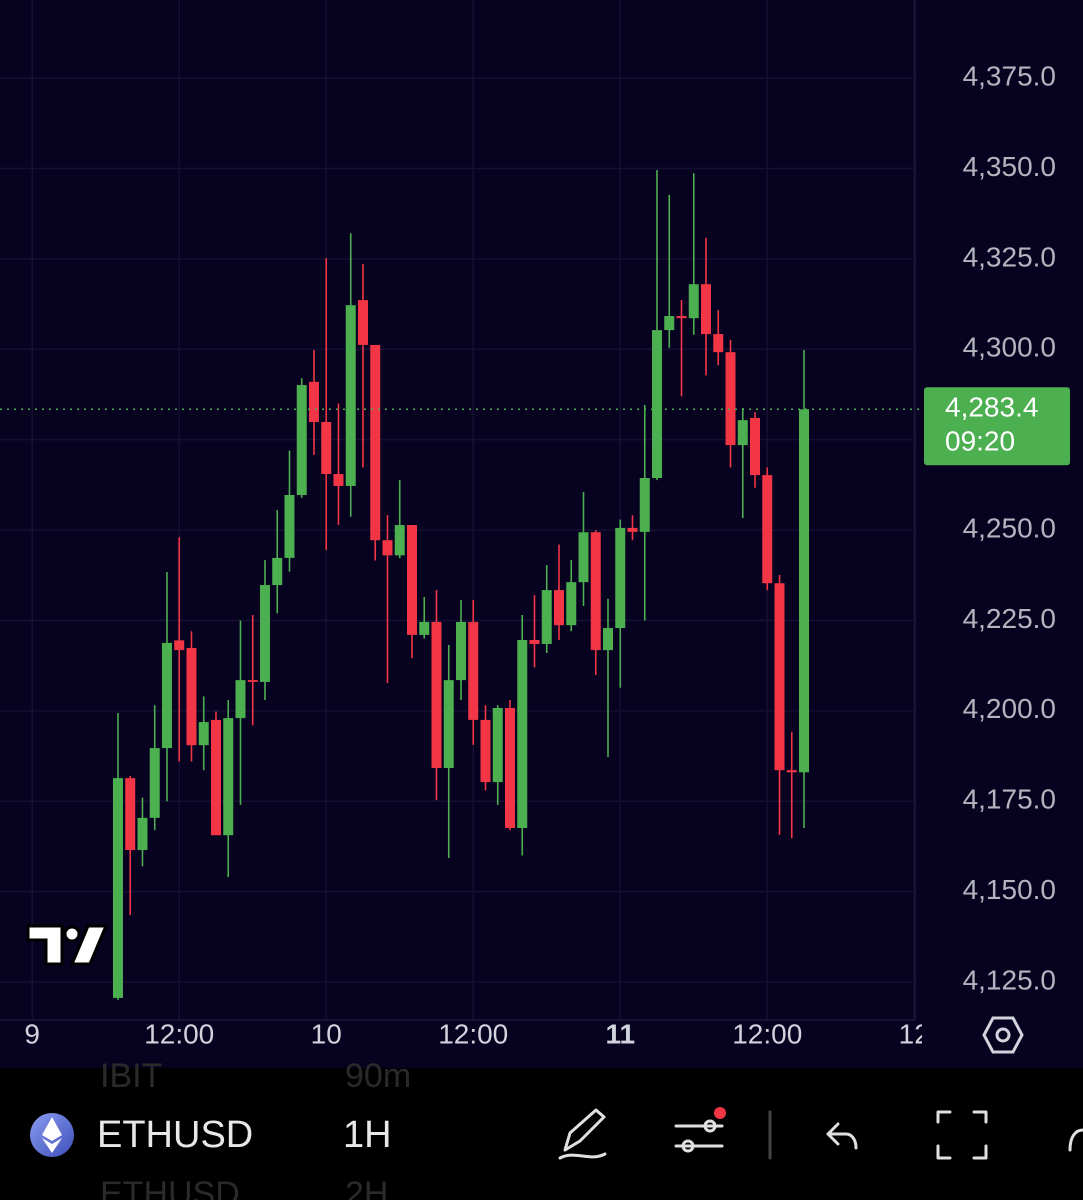 The height and width of the screenshot is (1200, 1083). What do you see at coordinates (582, 1134) in the screenshot?
I see `draw-icon` at bounding box center [582, 1134].